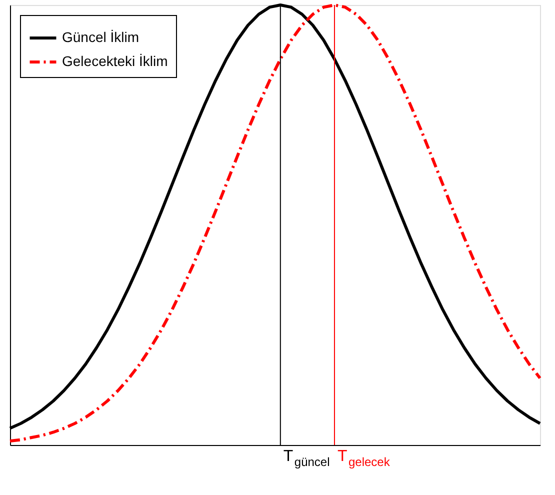 The image size is (555, 495). I want to click on legend-label: Güncel İklim, so click(101, 37).